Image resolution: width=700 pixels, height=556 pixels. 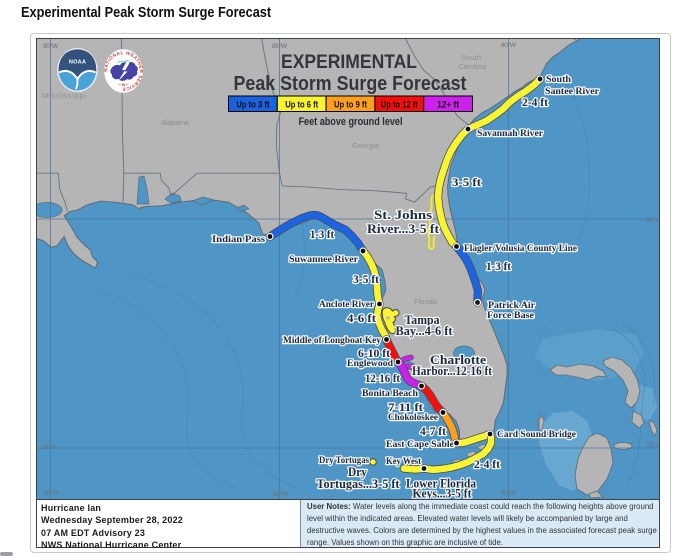 What do you see at coordinates (301, 105) in the screenshot?
I see `svg-text: Up to 6 ft` at bounding box center [301, 105].